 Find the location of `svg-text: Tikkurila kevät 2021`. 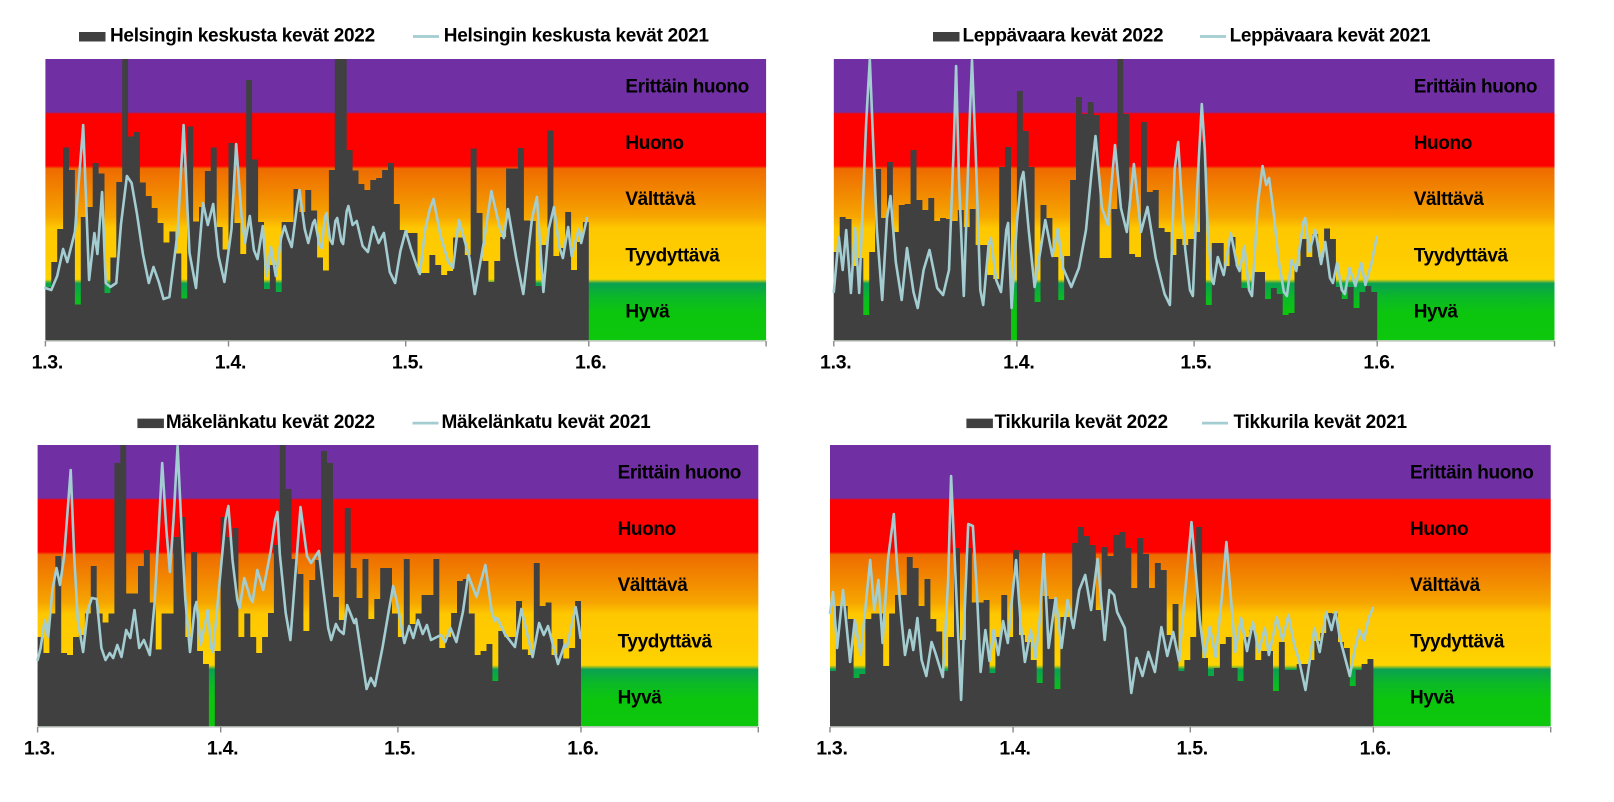

svg-text: Tikkurila kevät 2021 is located at coordinates (1321, 422).